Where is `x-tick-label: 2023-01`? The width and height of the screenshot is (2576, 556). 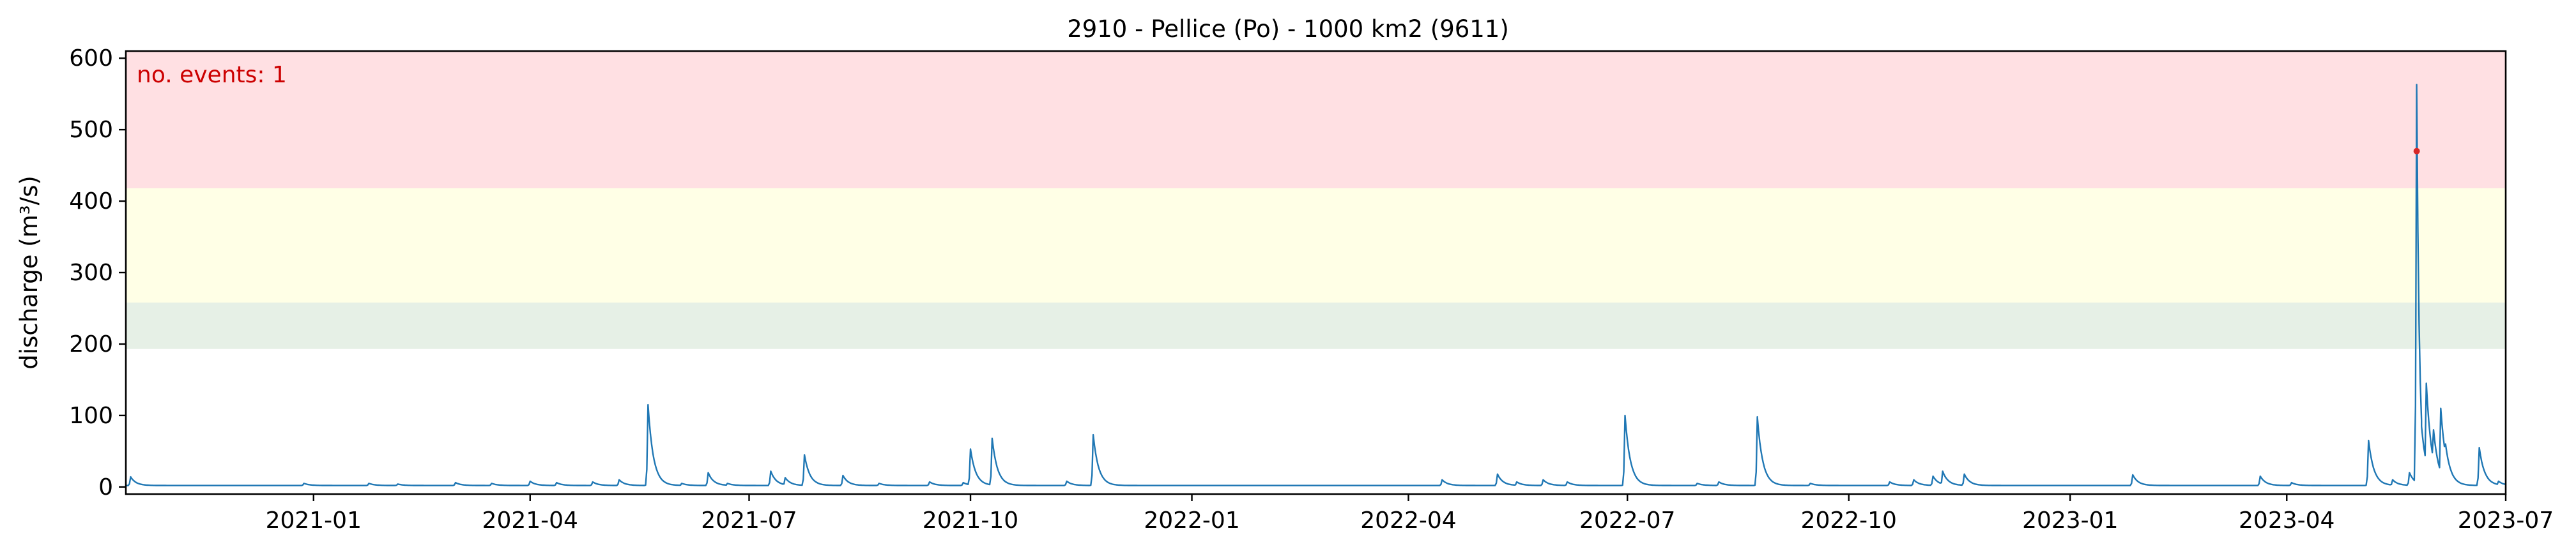
x-tick-label: 2023-01 is located at coordinates (2070, 520).